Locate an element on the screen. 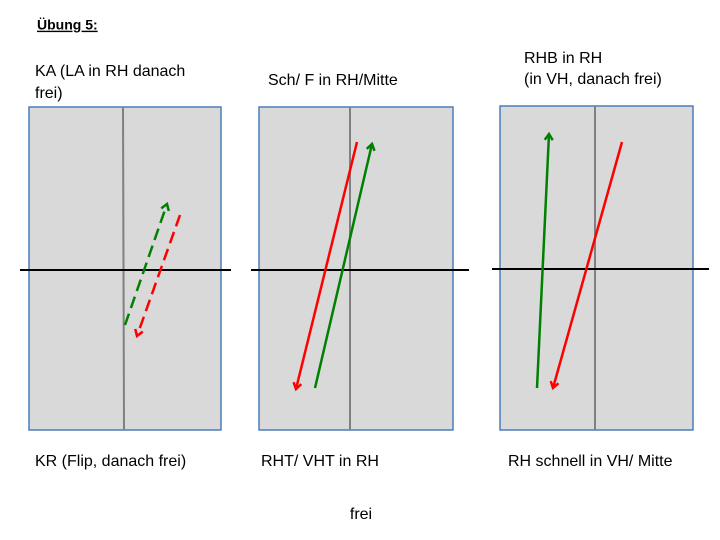 The height and width of the screenshot is (540, 720). center-line is located at coordinates (123, 268).